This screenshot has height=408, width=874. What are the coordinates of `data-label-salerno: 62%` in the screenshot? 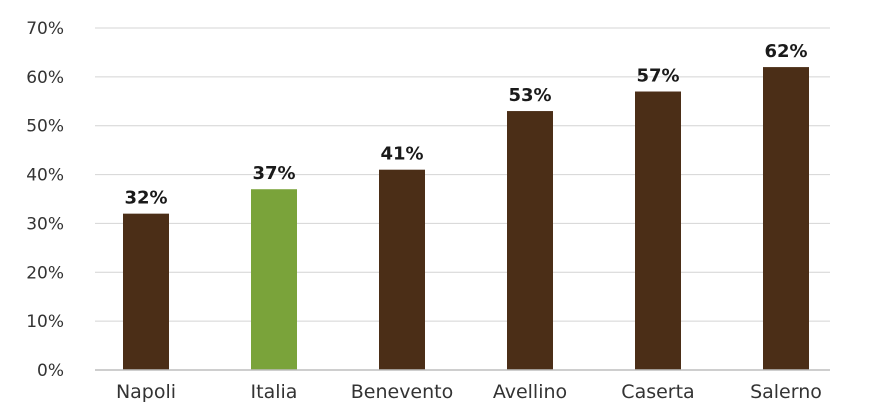 It's located at (785, 51).